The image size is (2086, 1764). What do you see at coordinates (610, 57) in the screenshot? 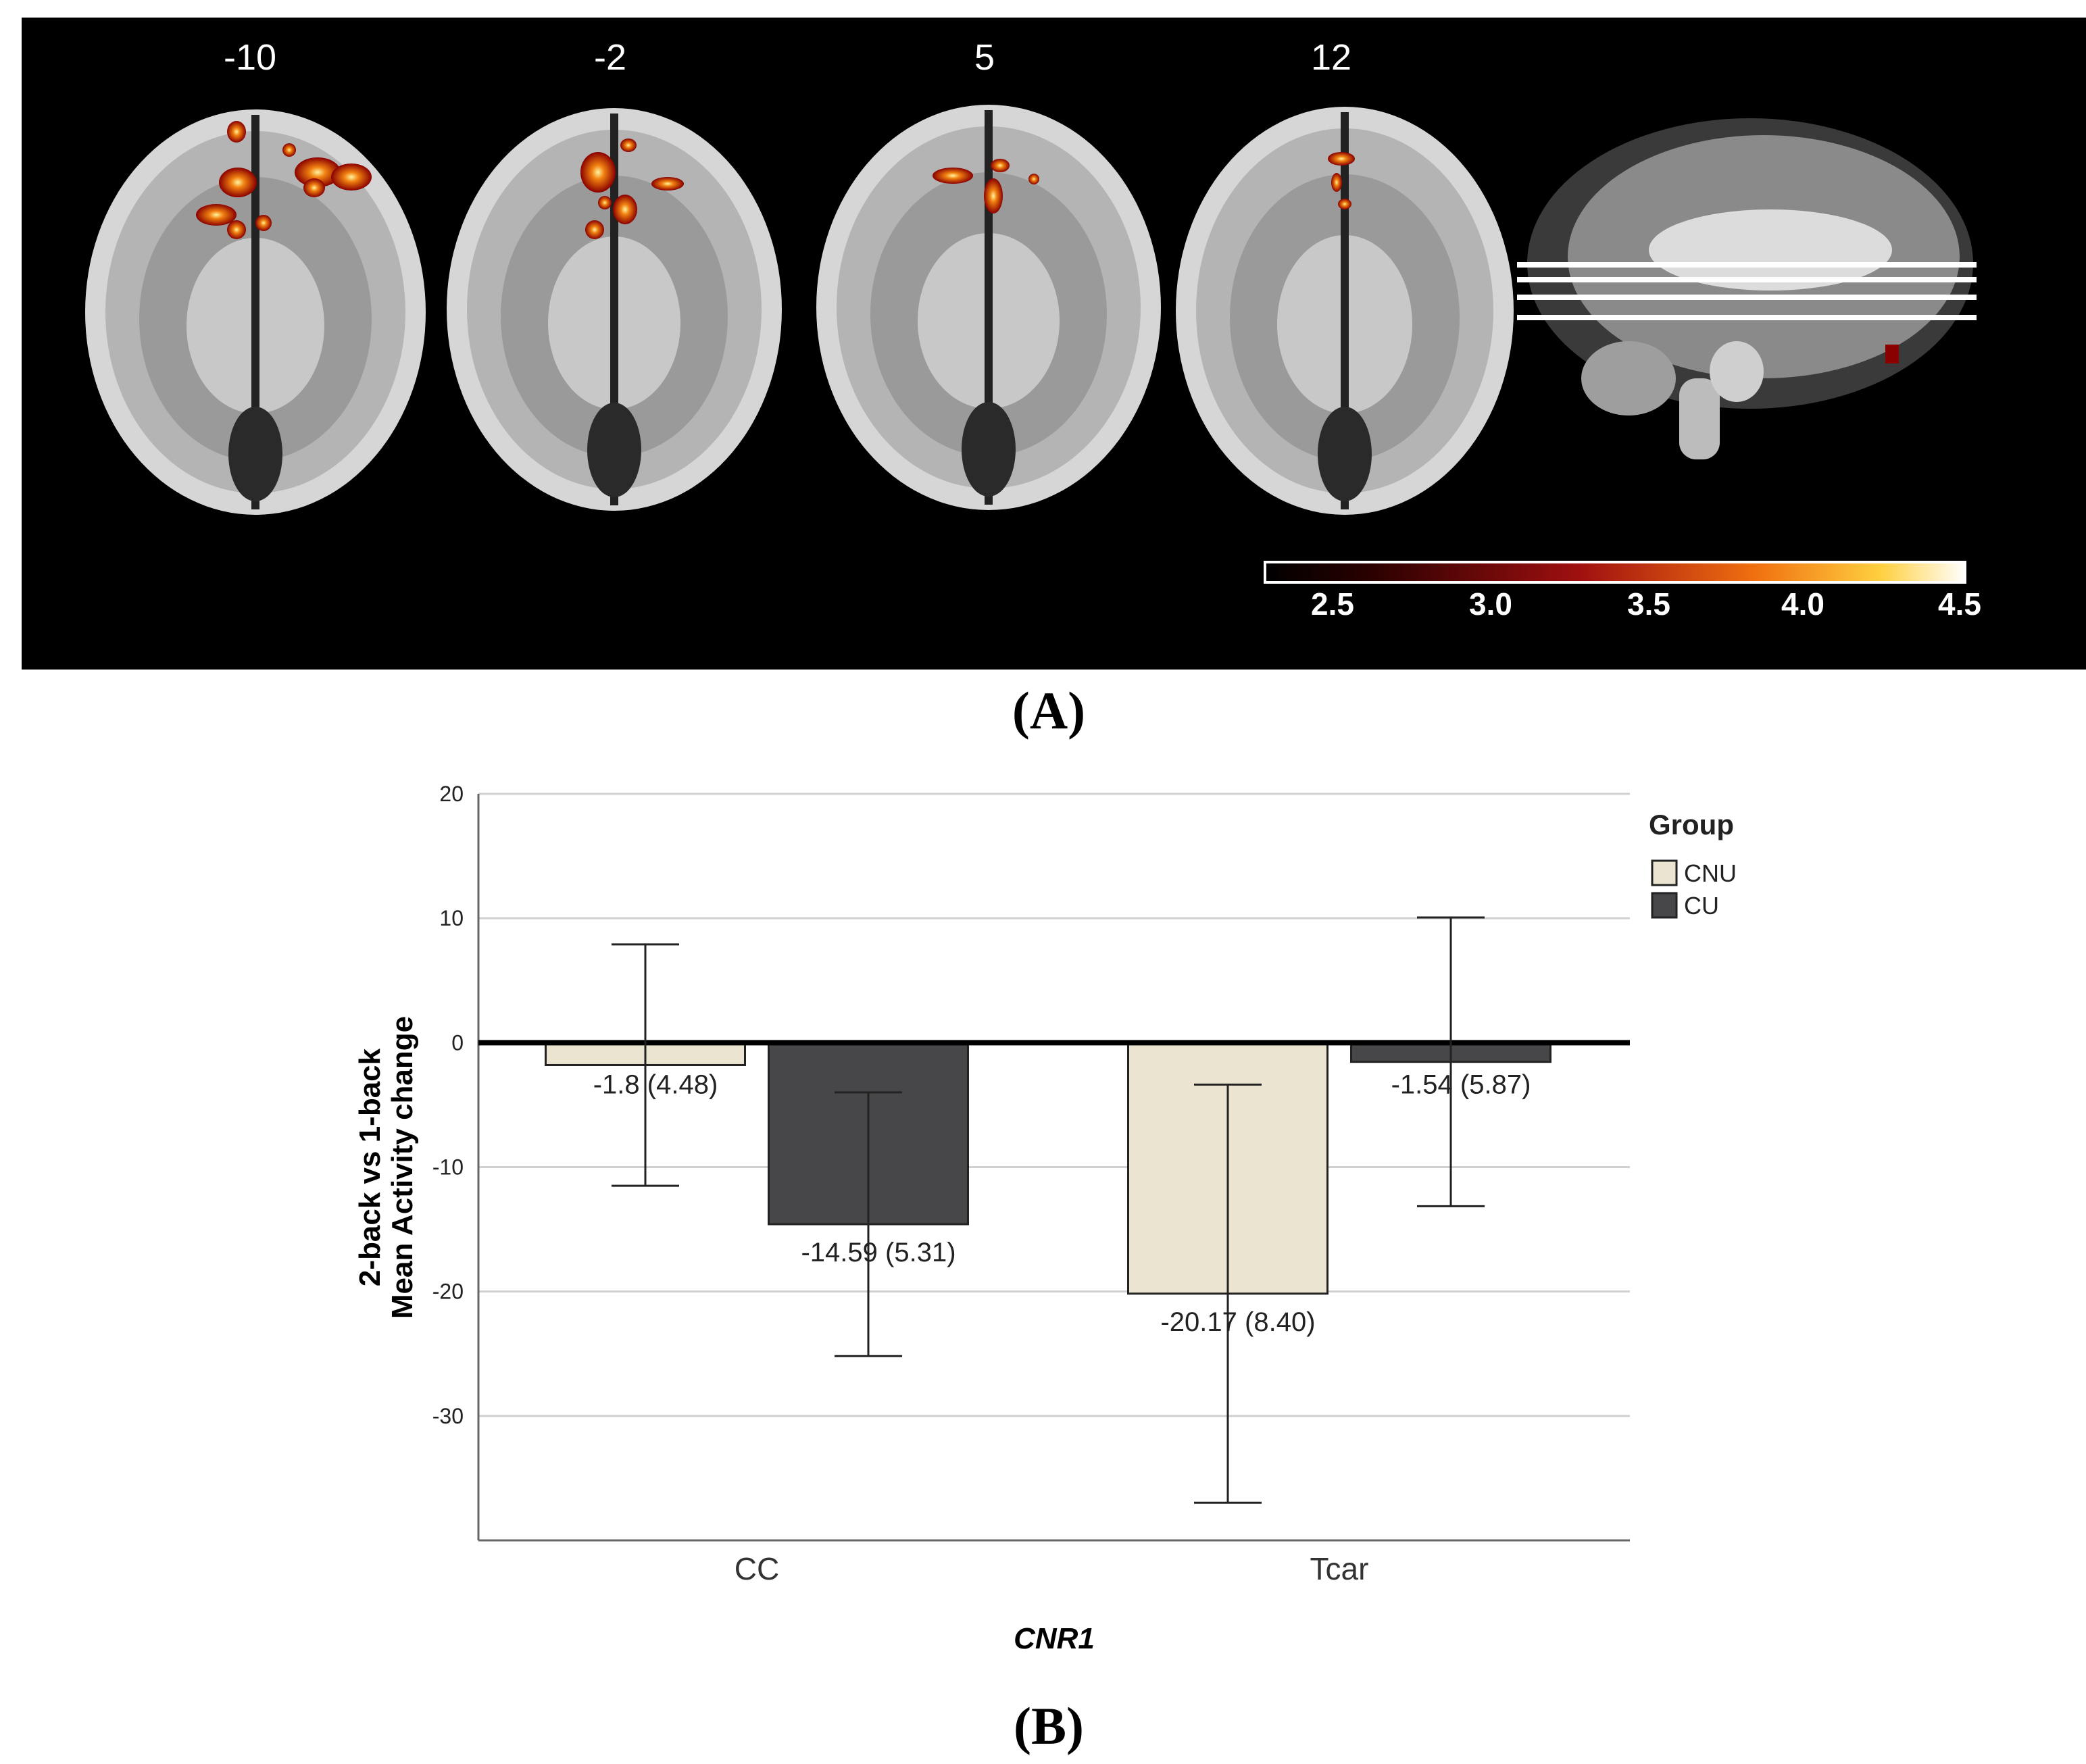
I see `slice-label-2: -2` at bounding box center [610, 57].